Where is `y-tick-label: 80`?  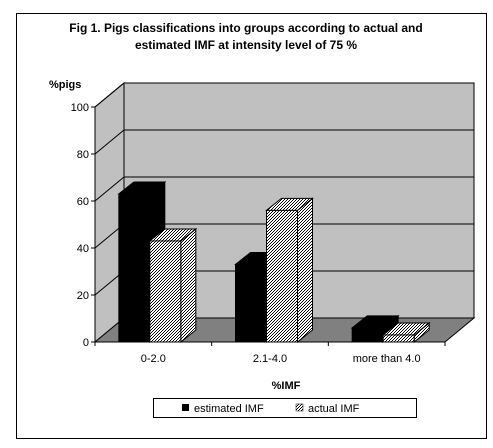
y-tick-label: 80 is located at coordinates (83, 155).